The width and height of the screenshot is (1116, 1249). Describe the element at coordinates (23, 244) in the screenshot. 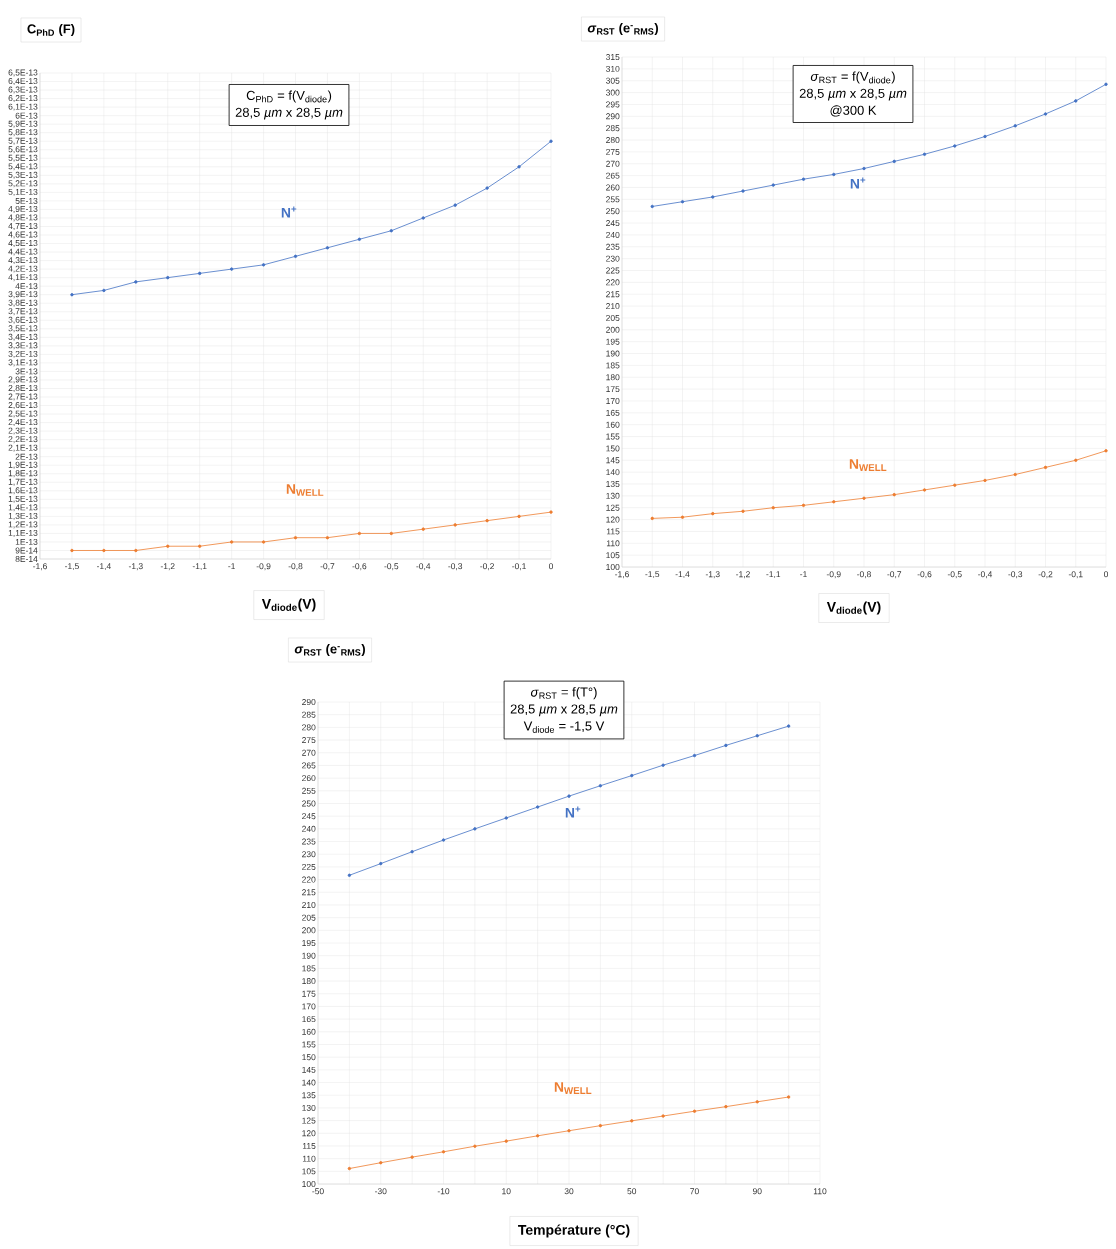

I see `y-tick-label: 4,5E-13` at that location.